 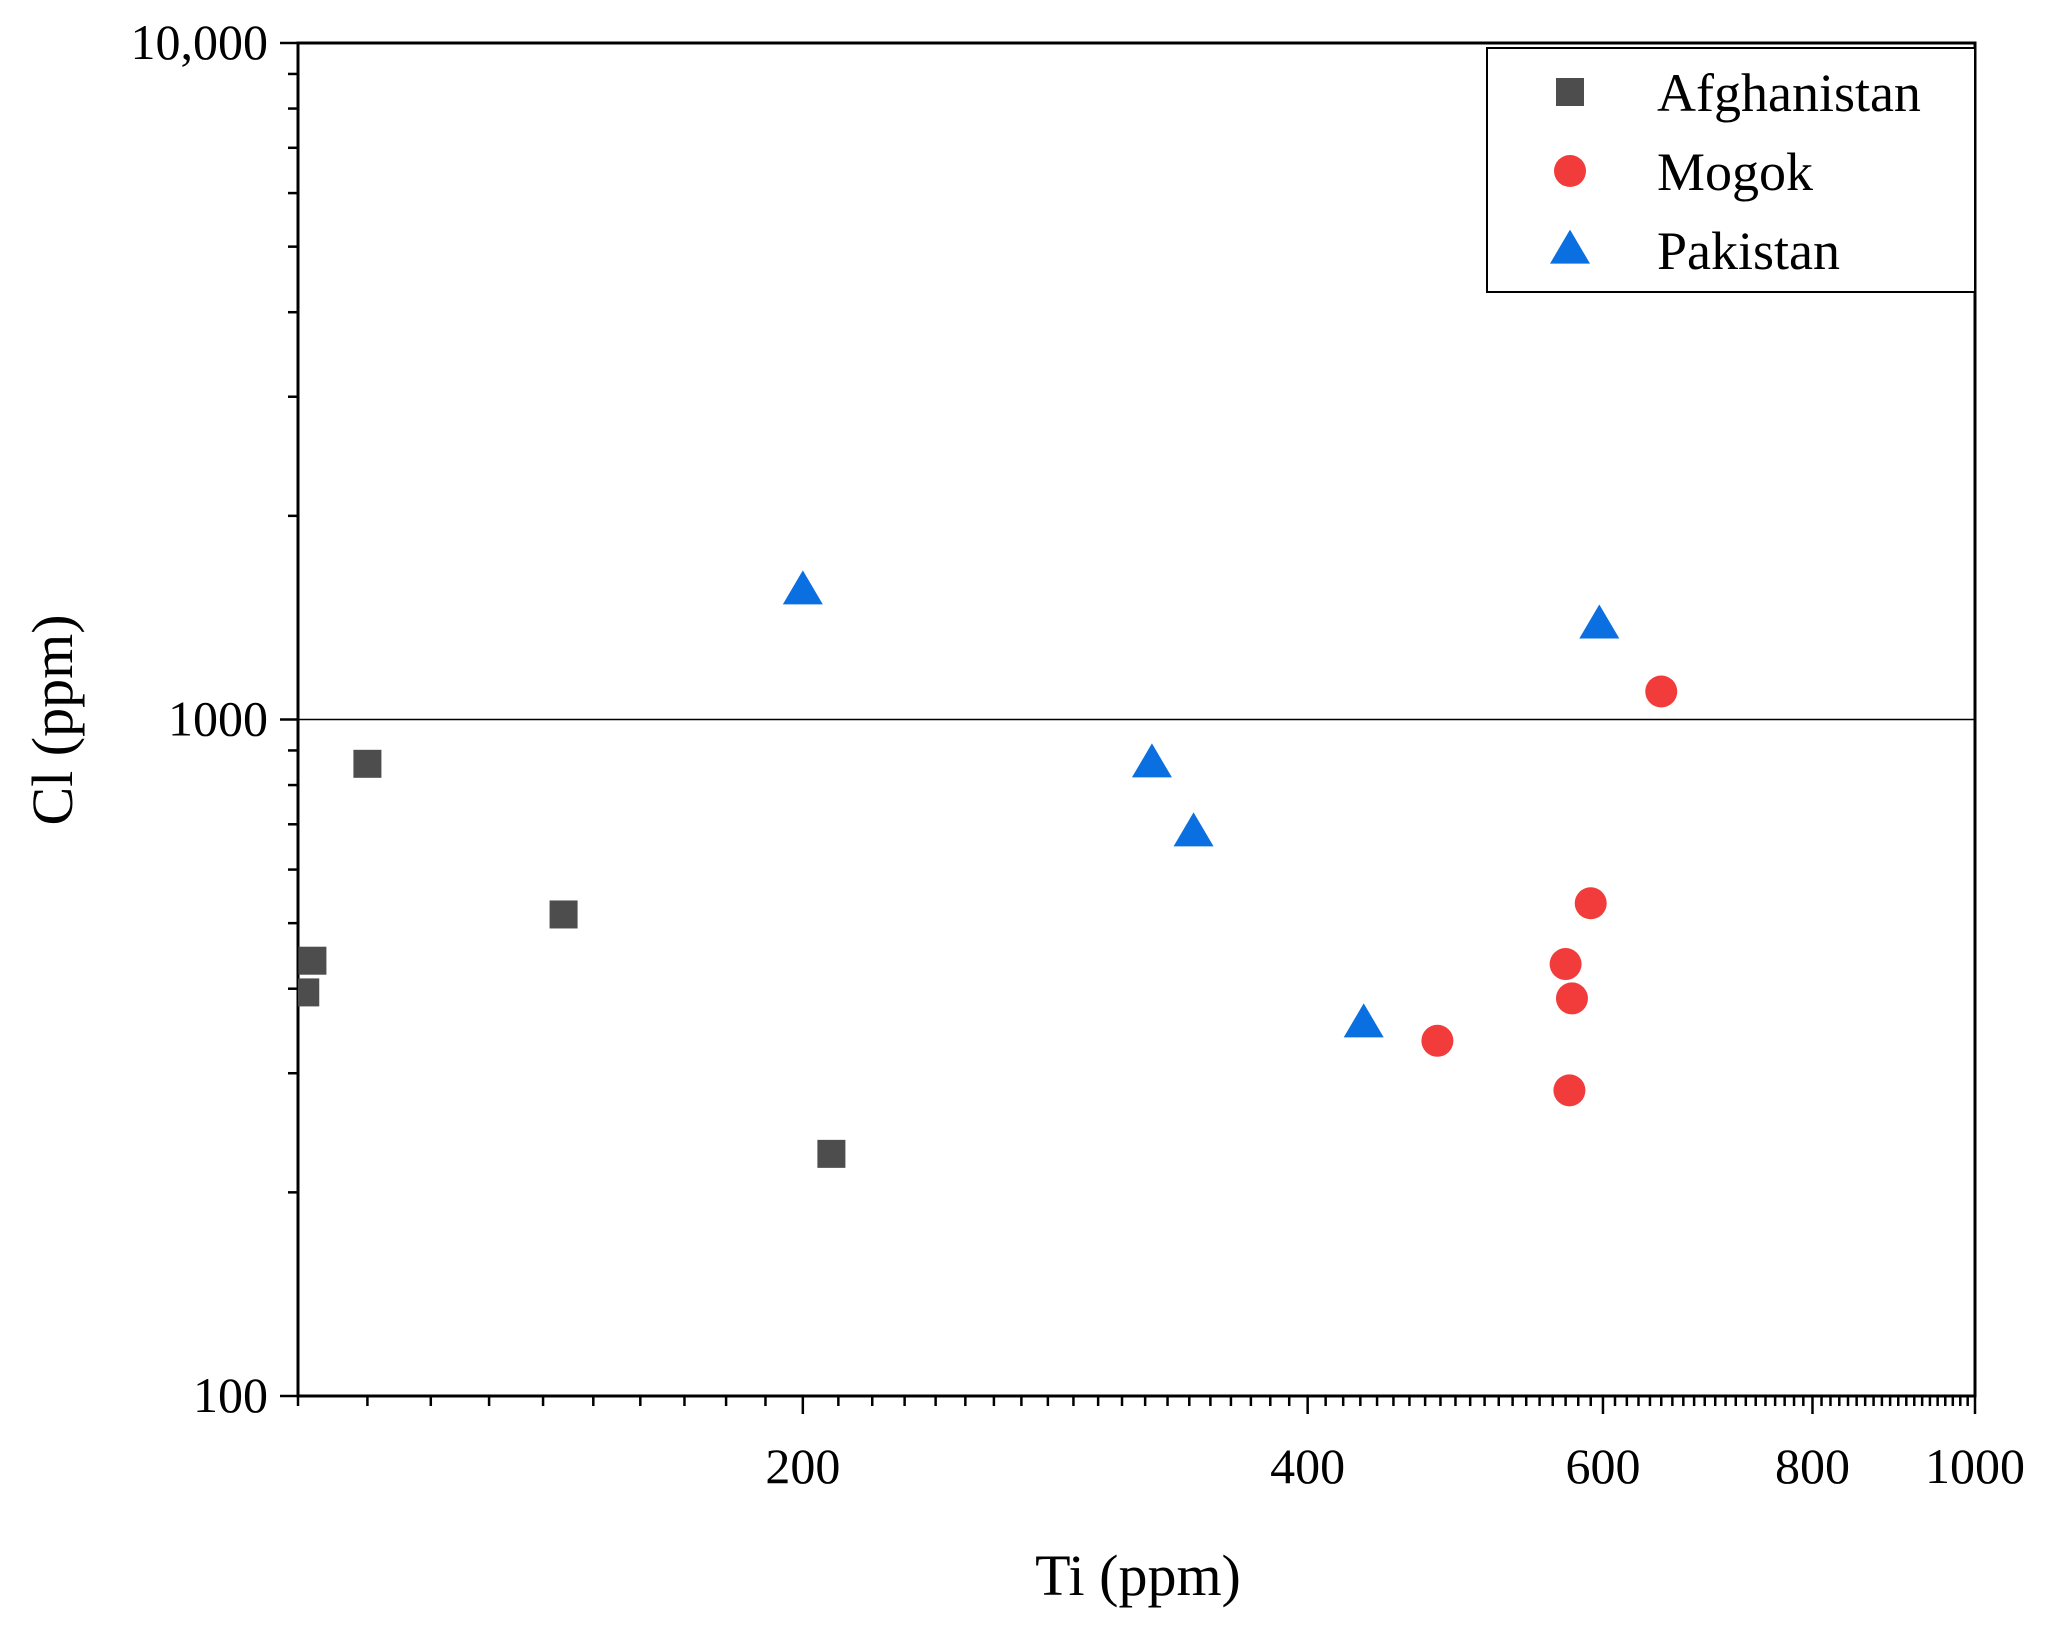 I want to click on y-tick-label: 100, so click(x=230, y=1395).